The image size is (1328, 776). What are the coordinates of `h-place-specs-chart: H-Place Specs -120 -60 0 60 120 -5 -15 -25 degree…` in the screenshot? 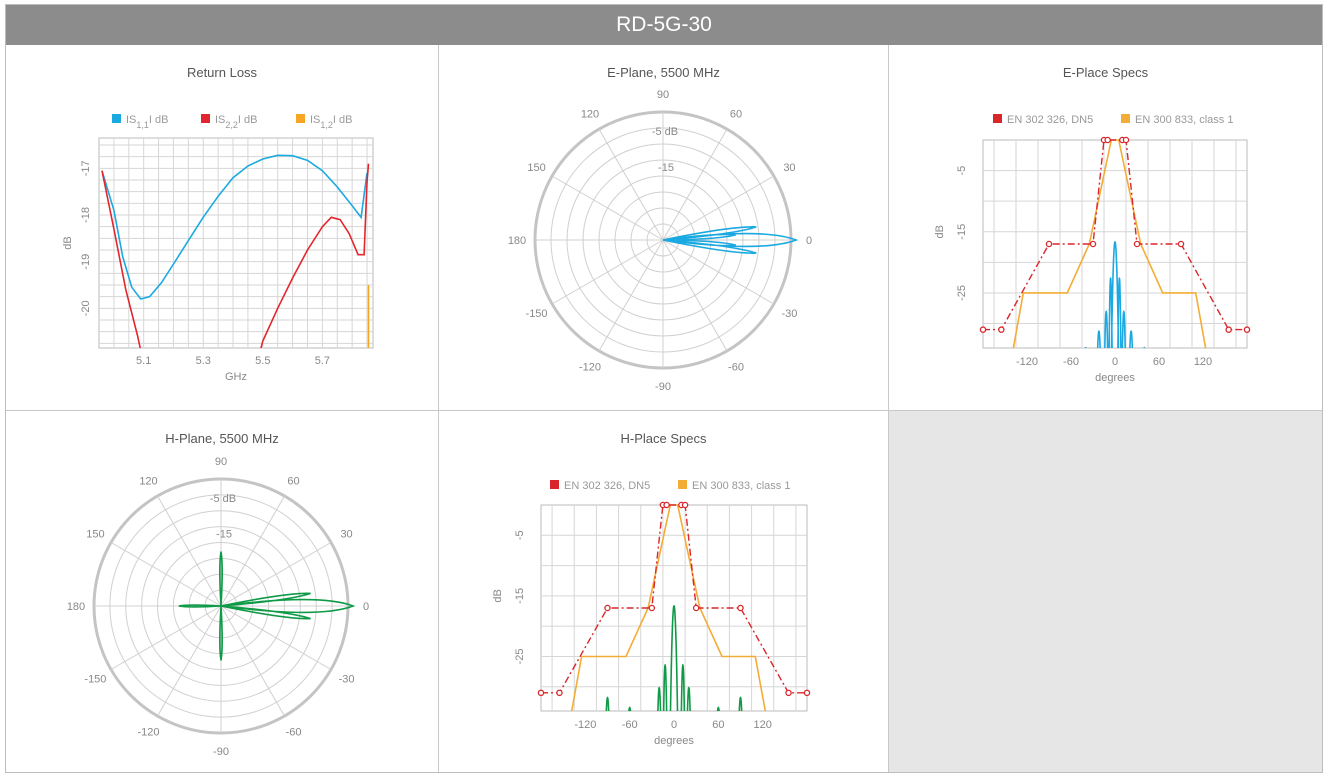 It's located at (651, 589).